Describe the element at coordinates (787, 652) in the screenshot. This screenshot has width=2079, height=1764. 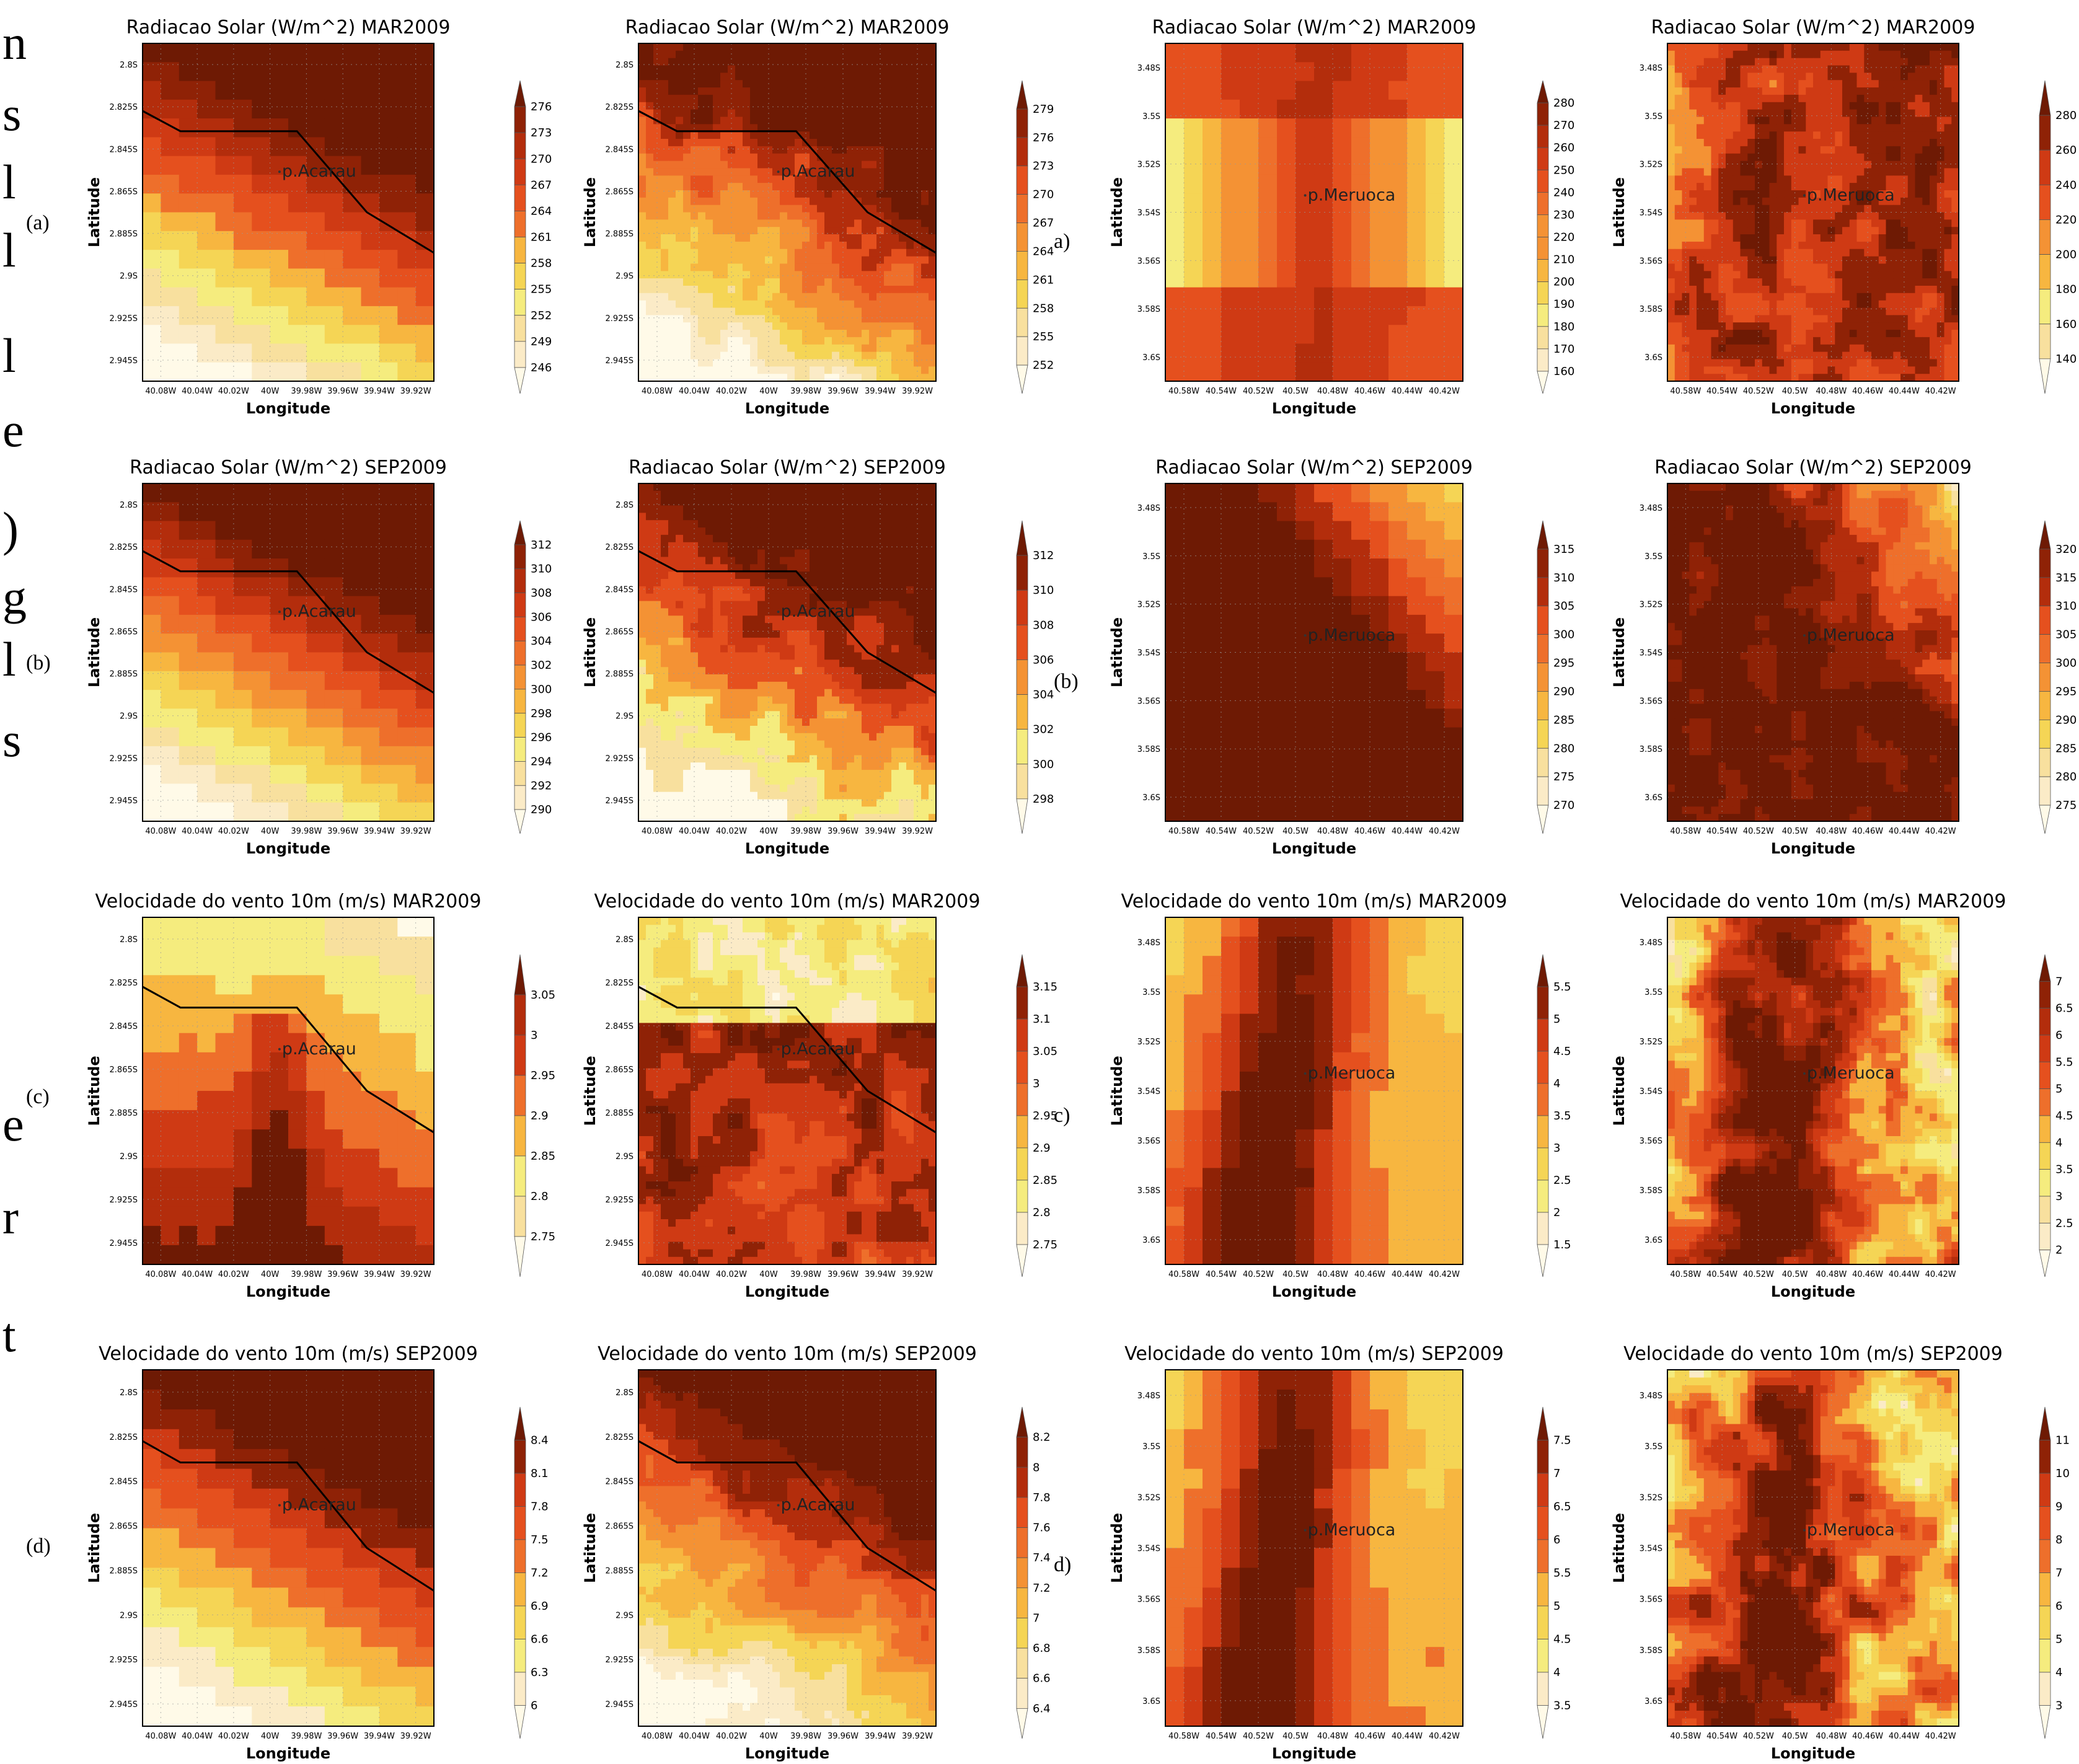
I see `heatmap-cells` at that location.